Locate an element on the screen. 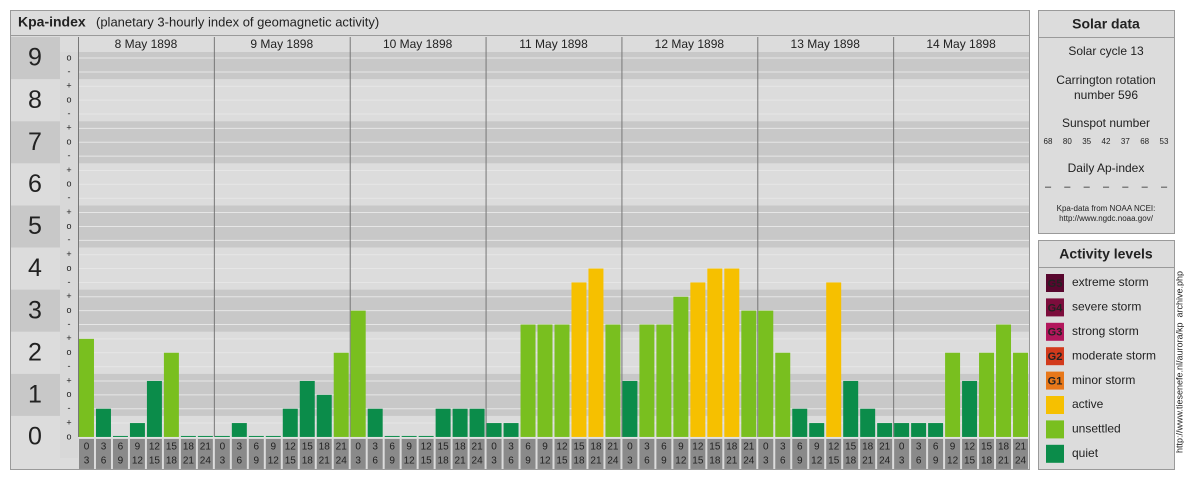 This screenshot has width=1184, height=480. level-label: minor storm is located at coordinates (1103, 380).